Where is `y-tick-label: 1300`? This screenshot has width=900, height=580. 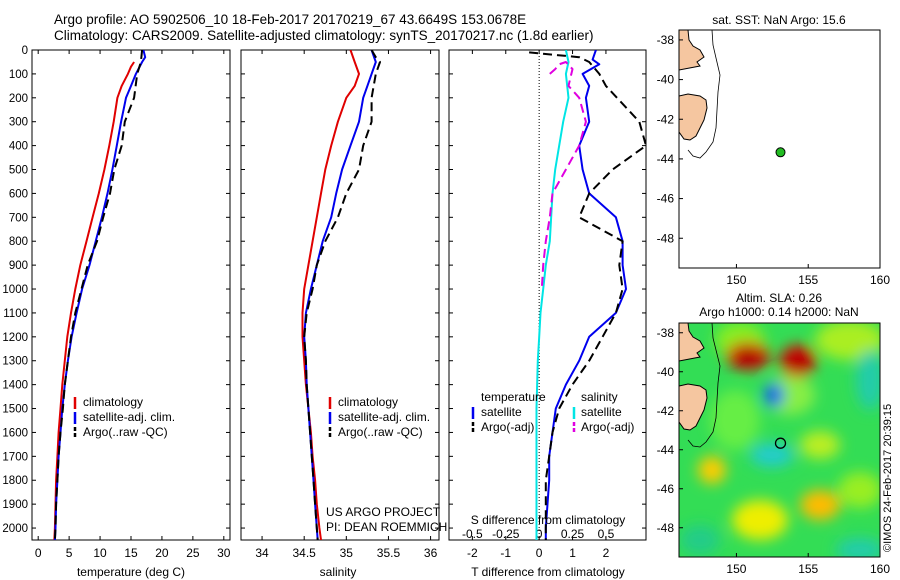 y-tick-label: 1300 is located at coordinates (15, 362).